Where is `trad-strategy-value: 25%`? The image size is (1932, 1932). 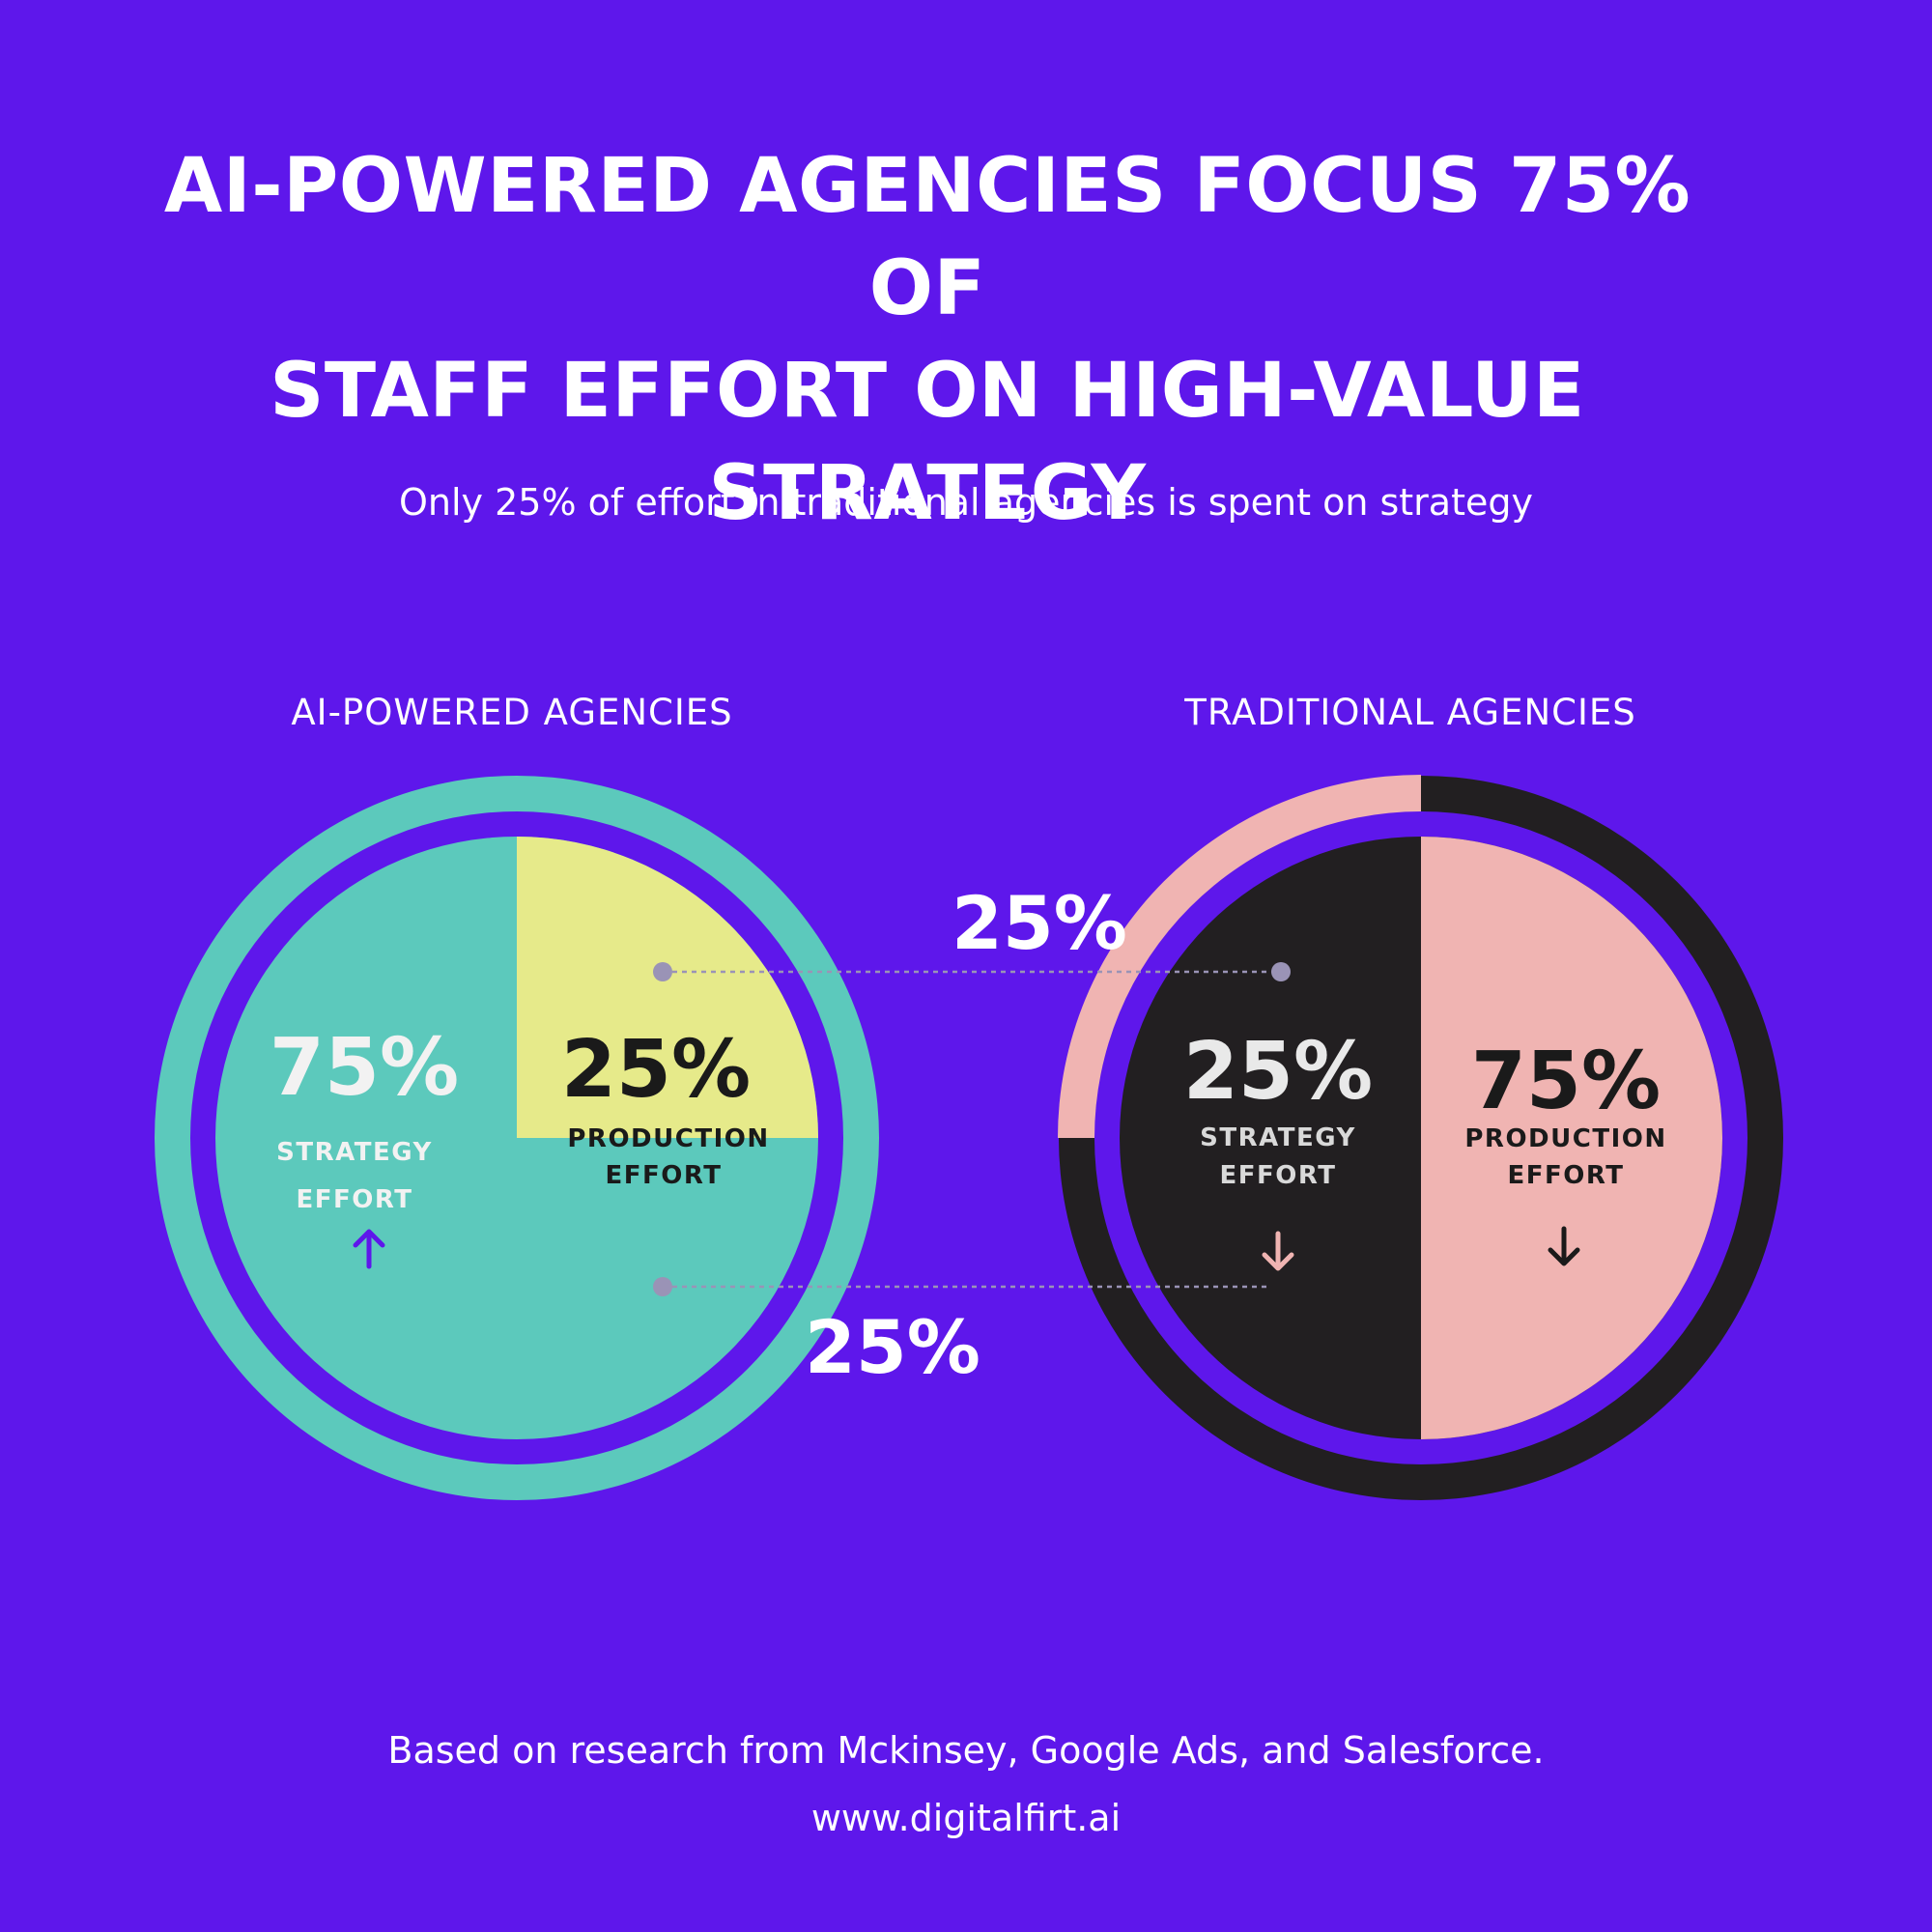 trad-strategy-value: 25% is located at coordinates (1278, 1072).